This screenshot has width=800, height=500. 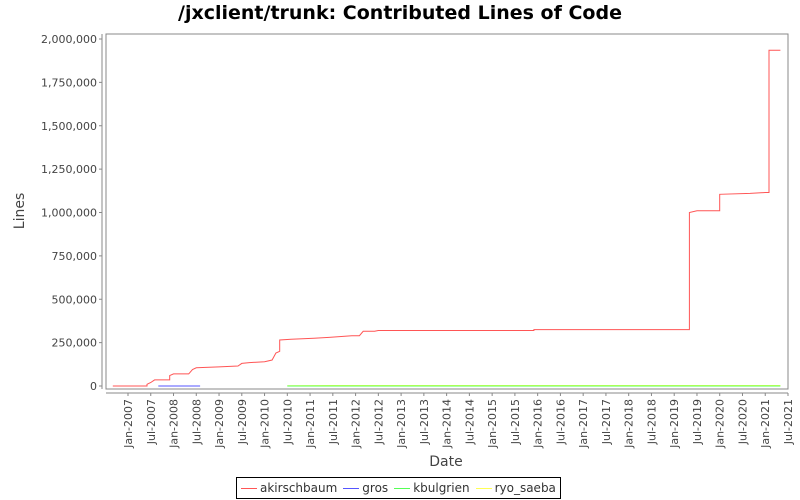 I want to click on y-tick-label: 0, so click(x=93, y=386).